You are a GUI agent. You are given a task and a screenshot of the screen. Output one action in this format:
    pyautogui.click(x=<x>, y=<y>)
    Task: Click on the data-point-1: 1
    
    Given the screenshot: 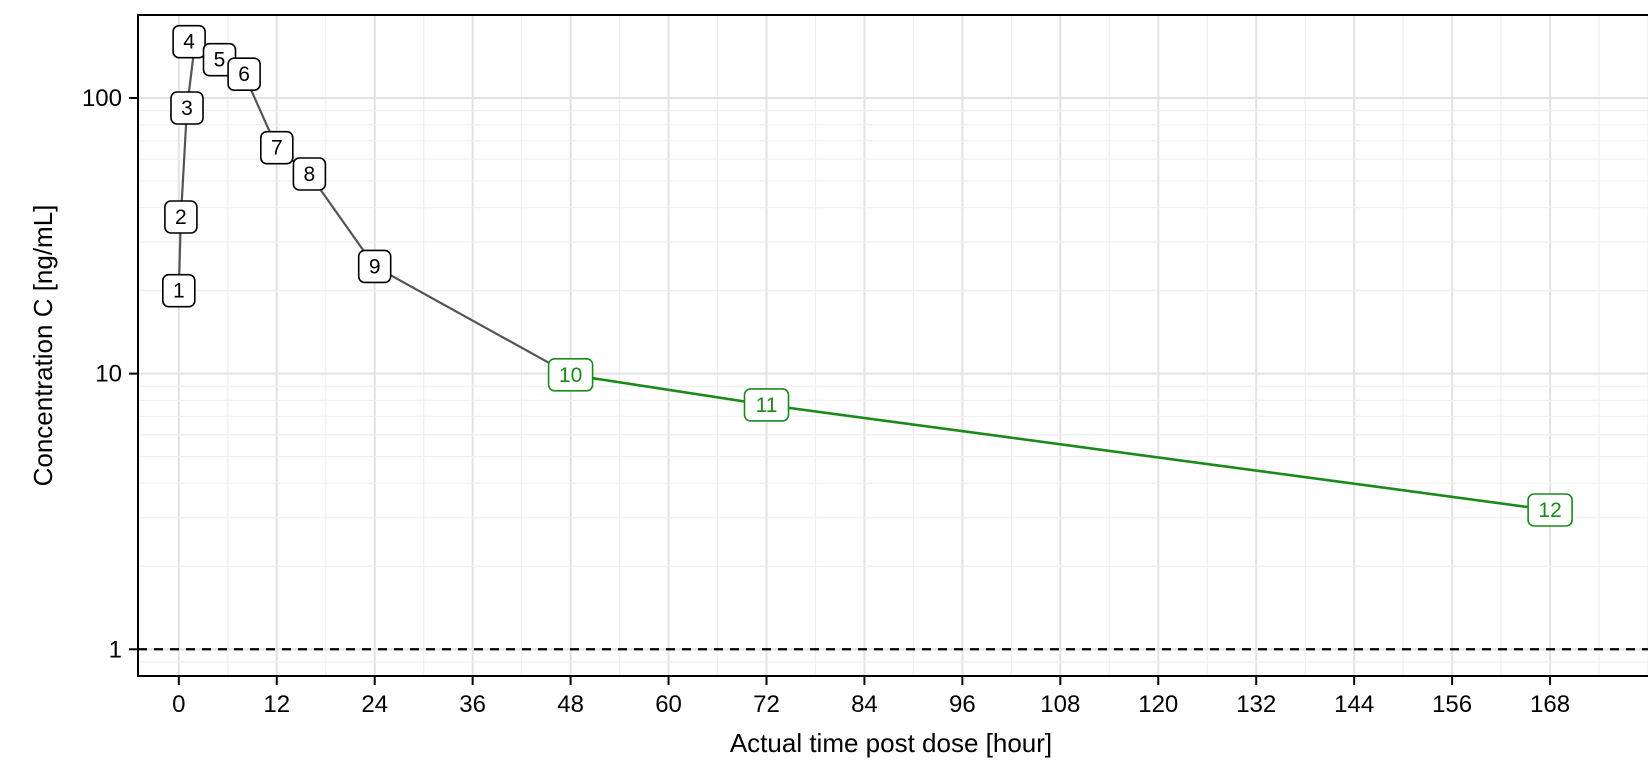 What is the action you would take?
    pyautogui.click(x=179, y=290)
    